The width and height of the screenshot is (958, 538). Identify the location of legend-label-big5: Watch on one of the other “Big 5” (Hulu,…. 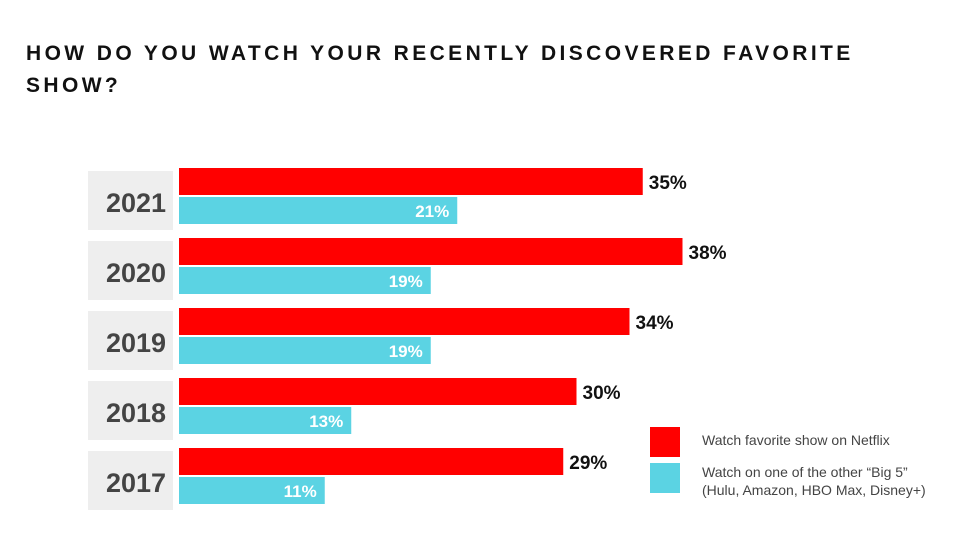
(814, 481).